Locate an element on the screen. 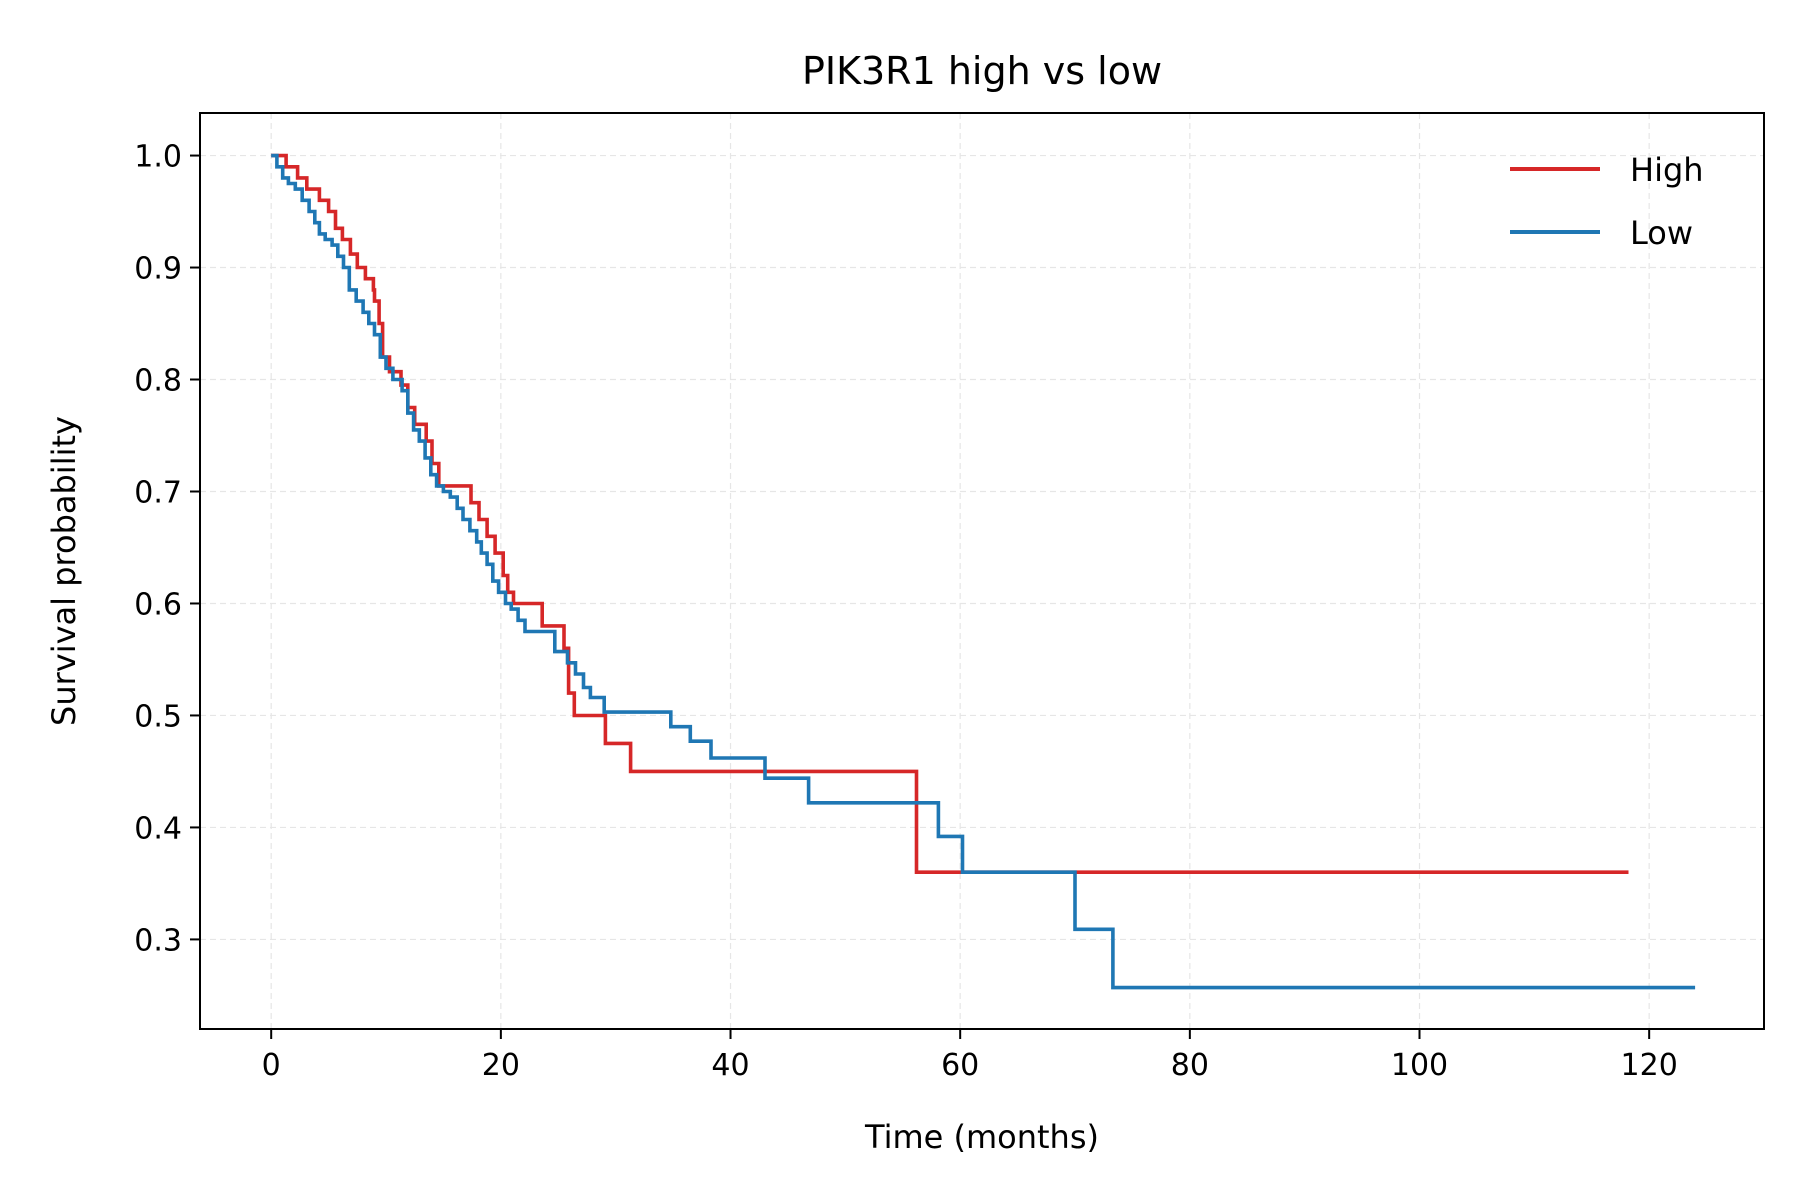 Image resolution: width=1800 pixels, height=1204 pixels. y-tick-label: 1.0 is located at coordinates (158, 157).